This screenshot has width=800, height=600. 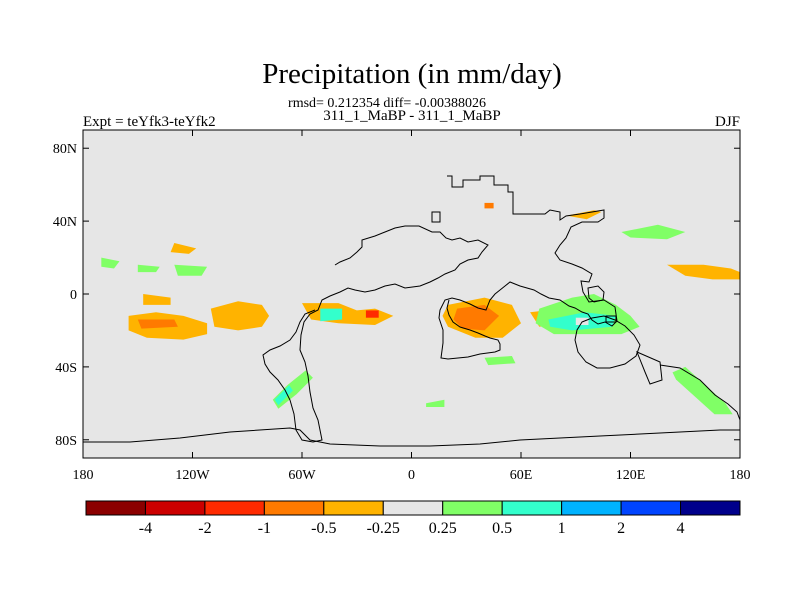 What do you see at coordinates (383, 528) in the screenshot?
I see `colorbar-label: -0.25` at bounding box center [383, 528].